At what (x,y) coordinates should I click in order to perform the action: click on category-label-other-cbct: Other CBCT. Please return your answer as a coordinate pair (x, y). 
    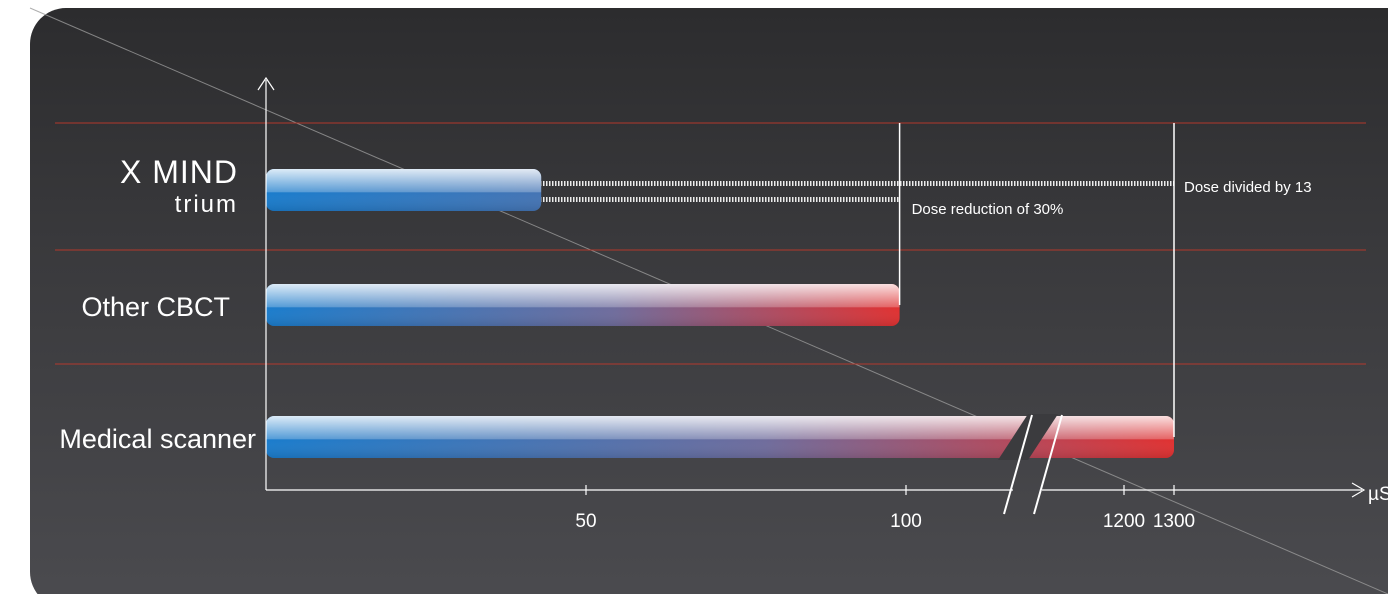
    Looking at the image, I should click on (155, 307).